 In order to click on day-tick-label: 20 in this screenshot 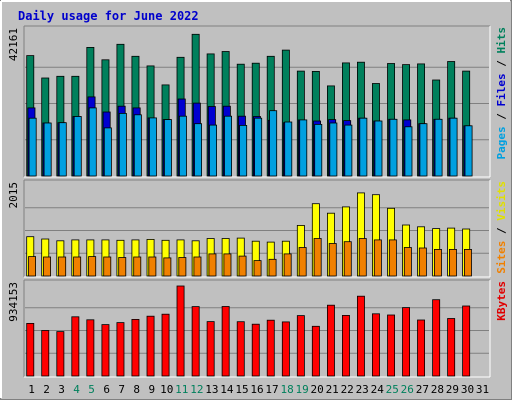, I will do `click(316, 389)`.